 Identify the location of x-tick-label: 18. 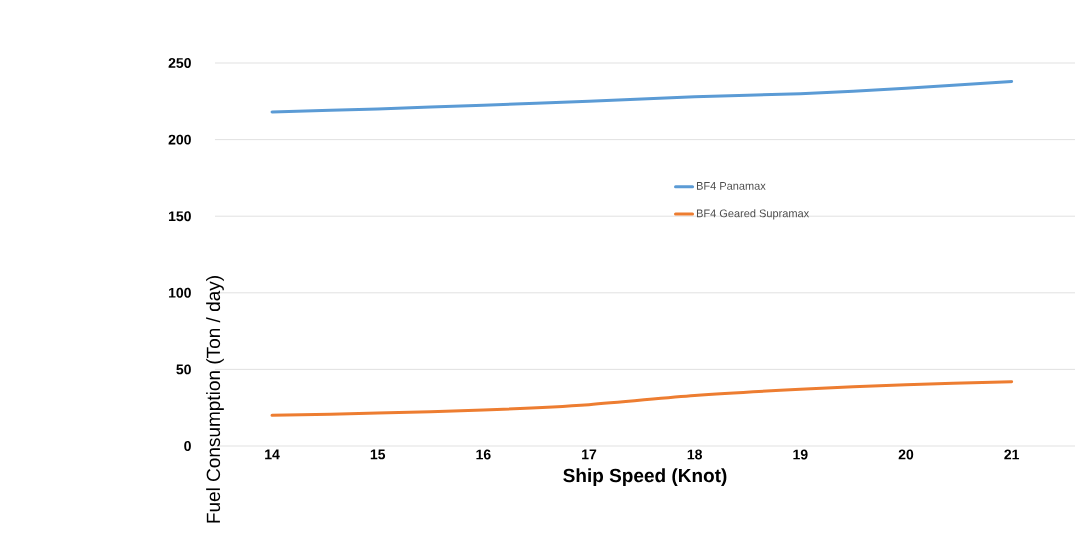
(695, 454).